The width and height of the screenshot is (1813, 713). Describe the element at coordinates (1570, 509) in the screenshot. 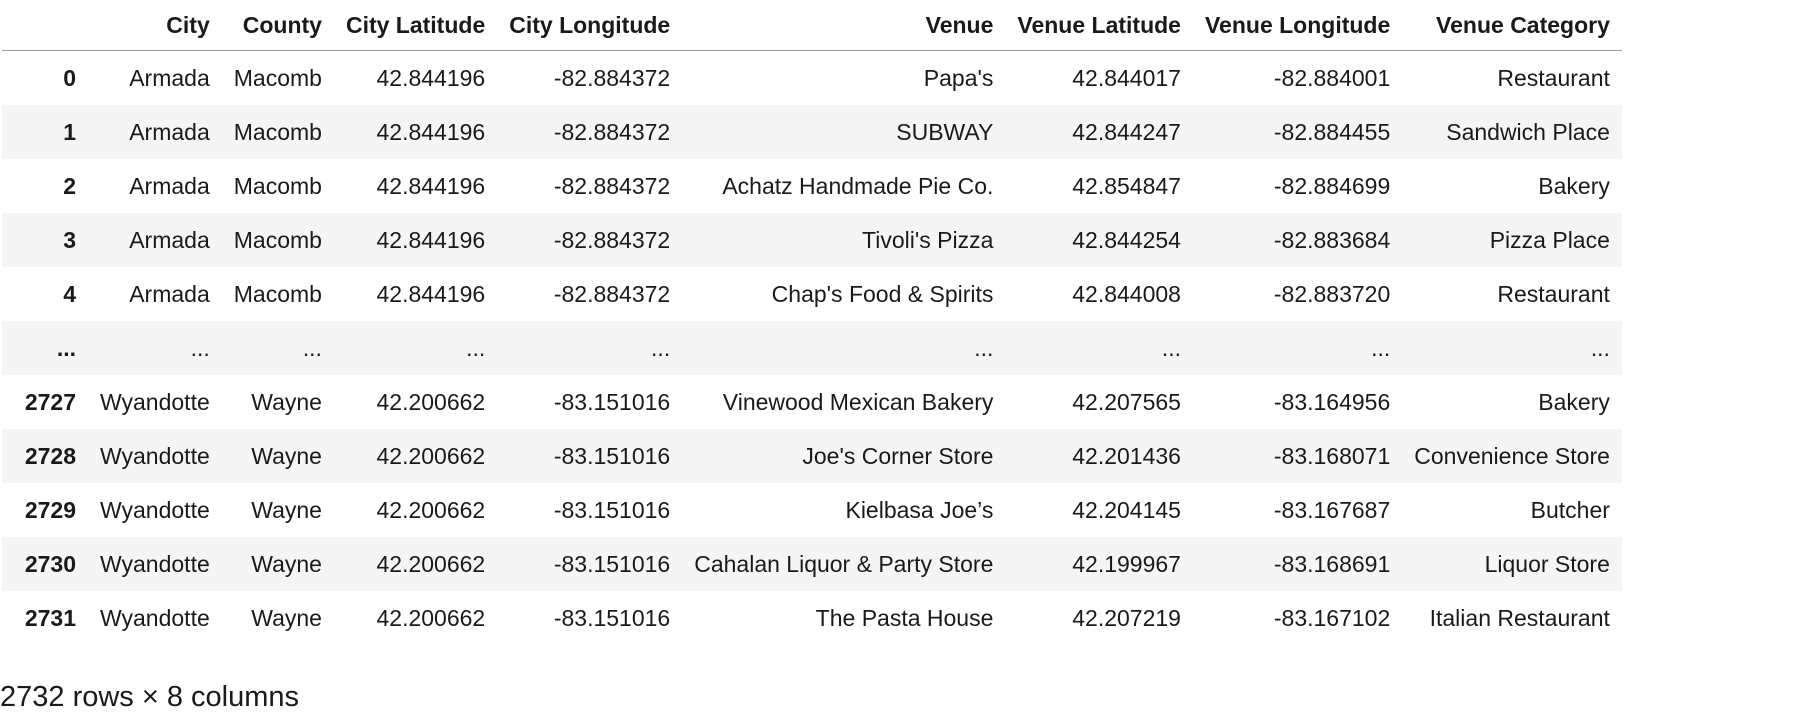

I see `cell-venue-category: Butcher` at that location.